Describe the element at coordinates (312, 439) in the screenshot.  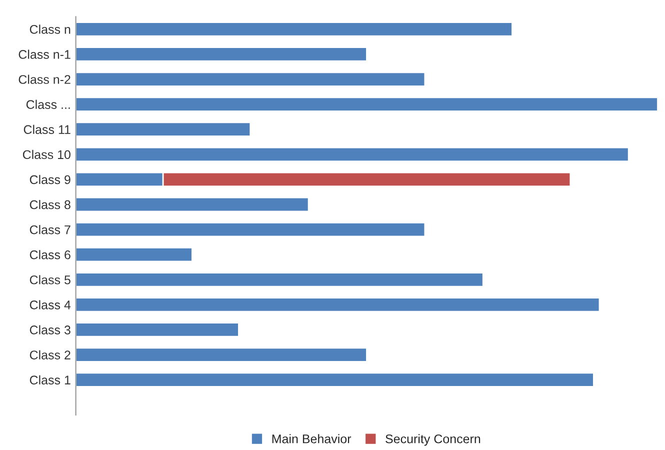
I see `legend-label: Main Behavior` at that location.